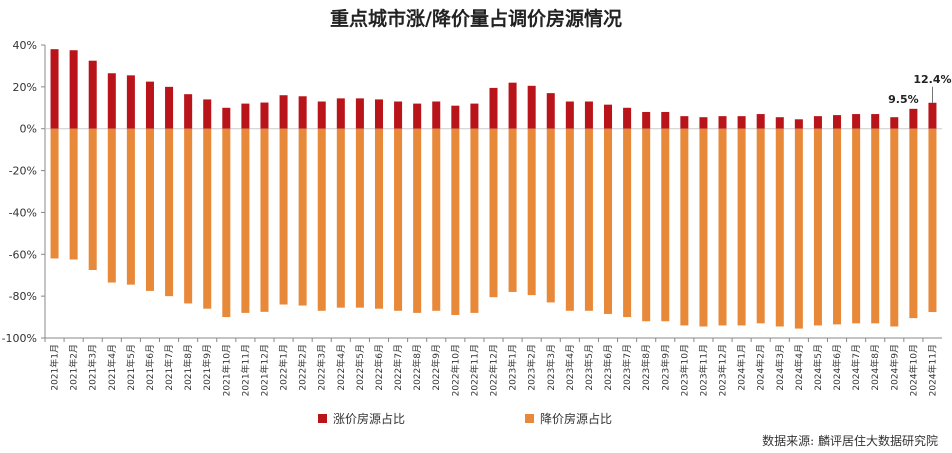 Image resolution: width=952 pixels, height=453 pixels. I want to click on source-note: 数据来源: 麟评居住大数据研究院, so click(850, 441).